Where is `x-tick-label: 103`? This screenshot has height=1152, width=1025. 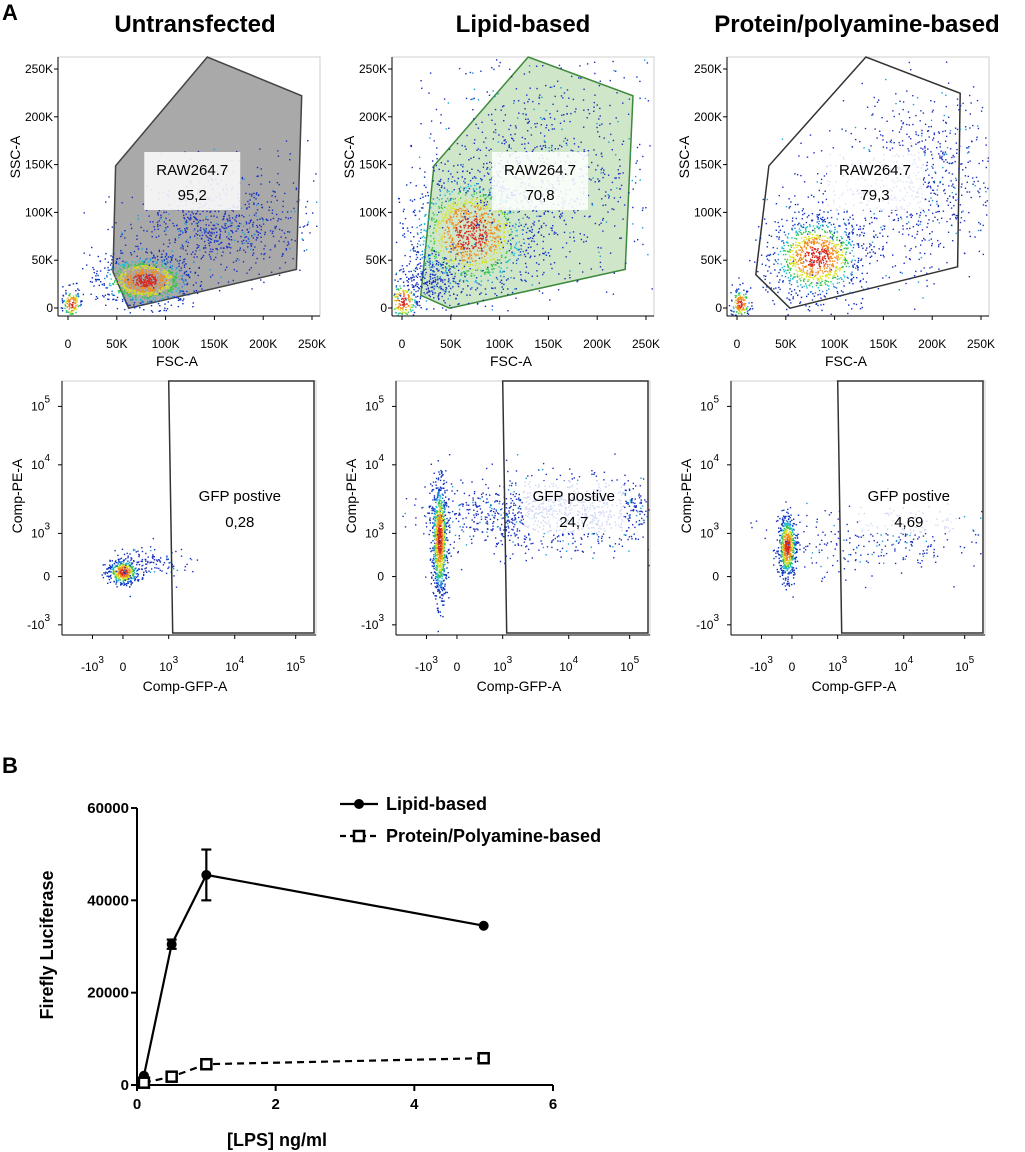
x-tick-label: 103 is located at coordinates (168, 664).